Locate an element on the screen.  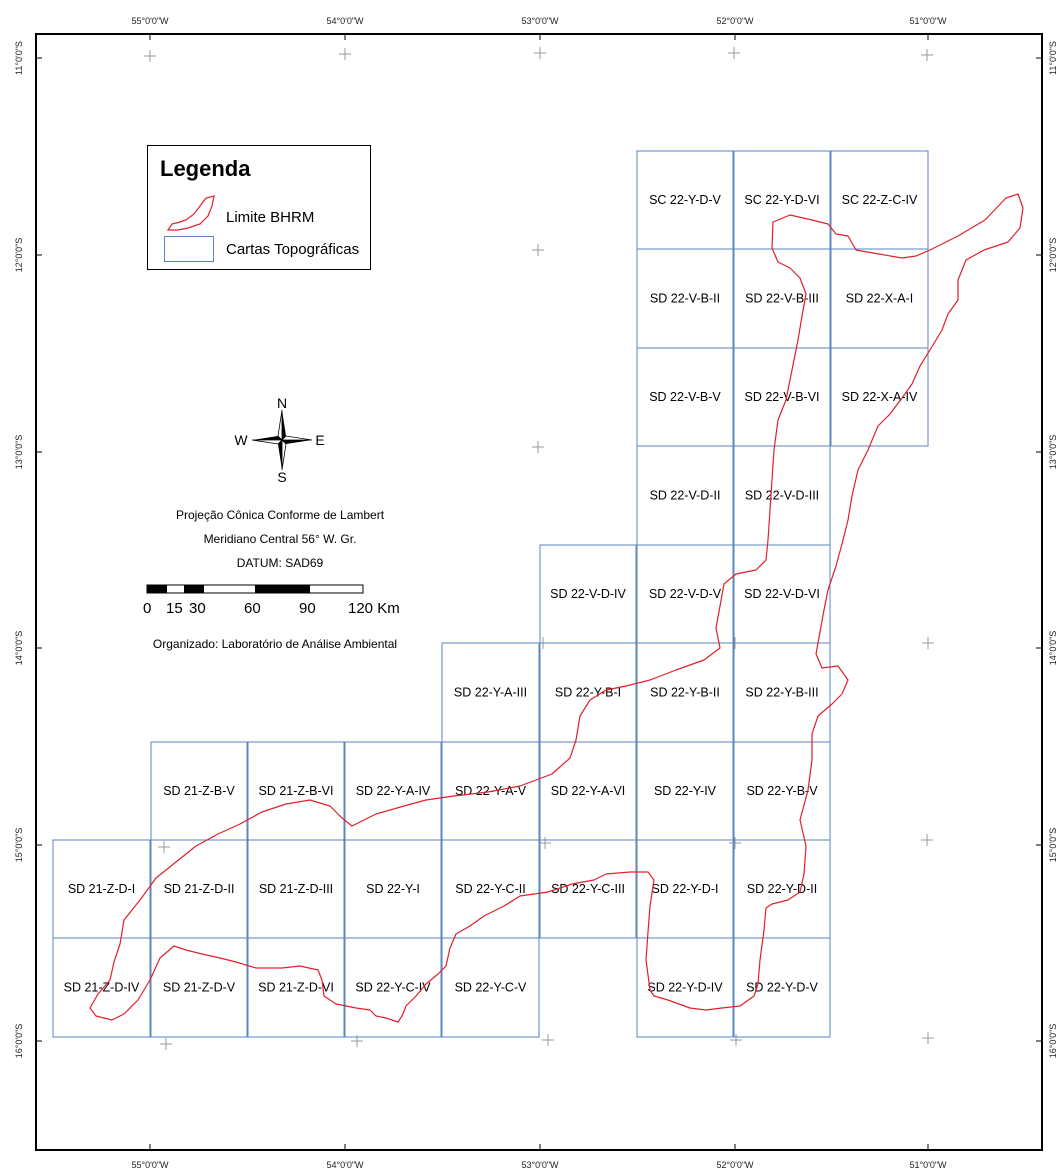
lon-label-top: 53°0'0"W is located at coordinates (540, 21).